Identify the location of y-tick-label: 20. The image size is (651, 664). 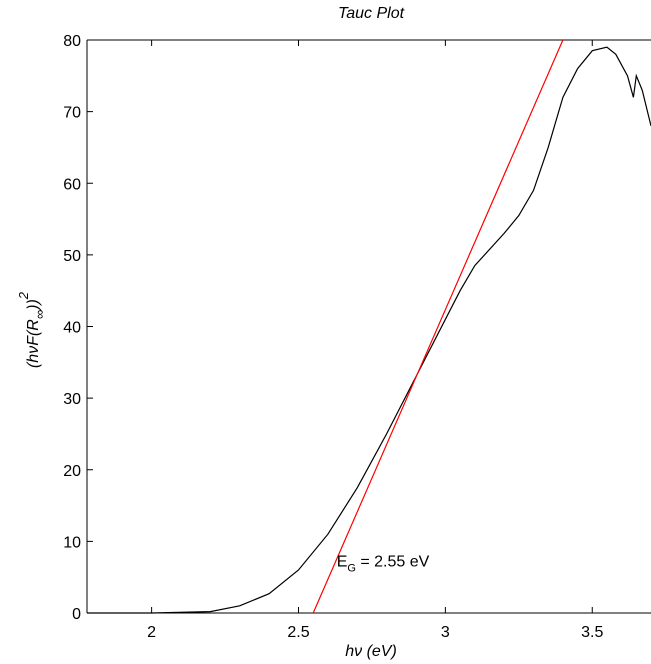
(72, 471).